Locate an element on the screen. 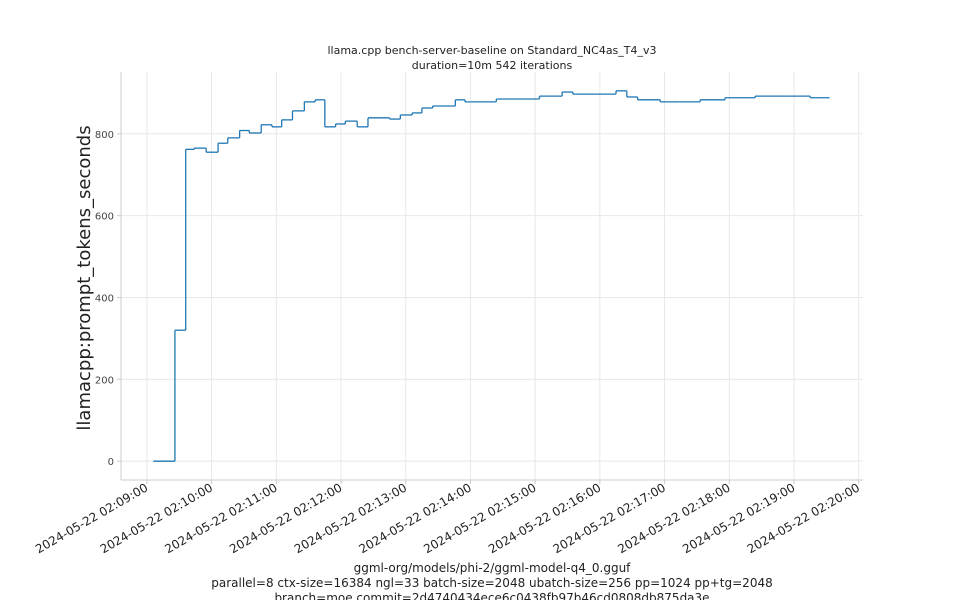  chart-subtitle: duration=10m 542 iterations is located at coordinates (492, 65).